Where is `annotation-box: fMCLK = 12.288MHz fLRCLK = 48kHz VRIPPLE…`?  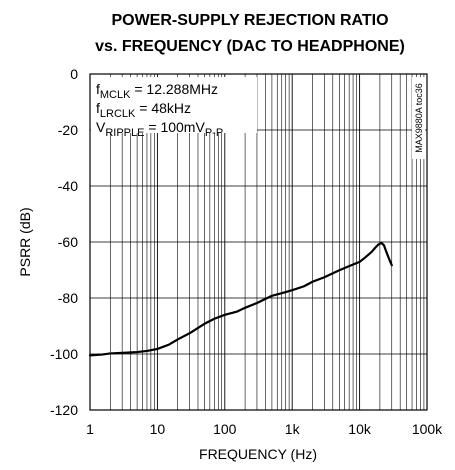 annotation-box: fMCLK = 12.288MHz fLRCLK = 48kHz VRIPPLE… is located at coordinates (174, 108).